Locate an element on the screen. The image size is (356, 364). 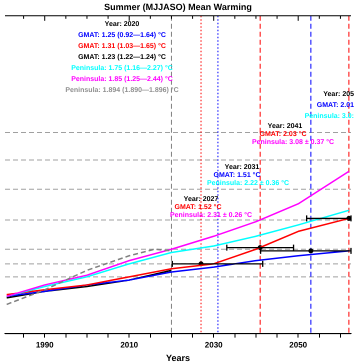
x-tick-label: 2010 is located at coordinates (129, 345).